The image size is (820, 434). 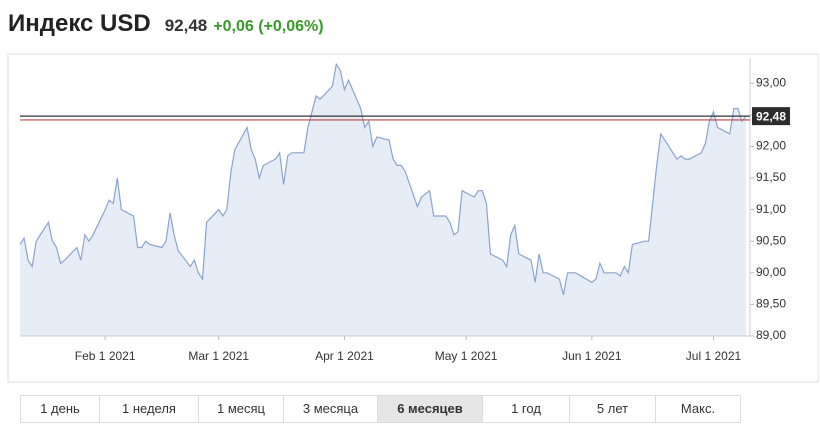 What do you see at coordinates (771, 240) in the screenshot?
I see `y-tick-label: 90,50` at bounding box center [771, 240].